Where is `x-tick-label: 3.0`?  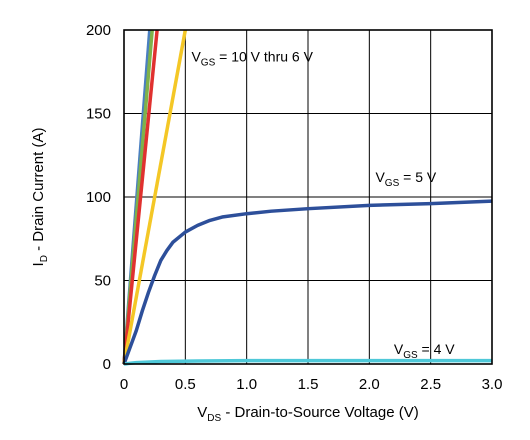 x-tick-label: 3.0 is located at coordinates (492, 384).